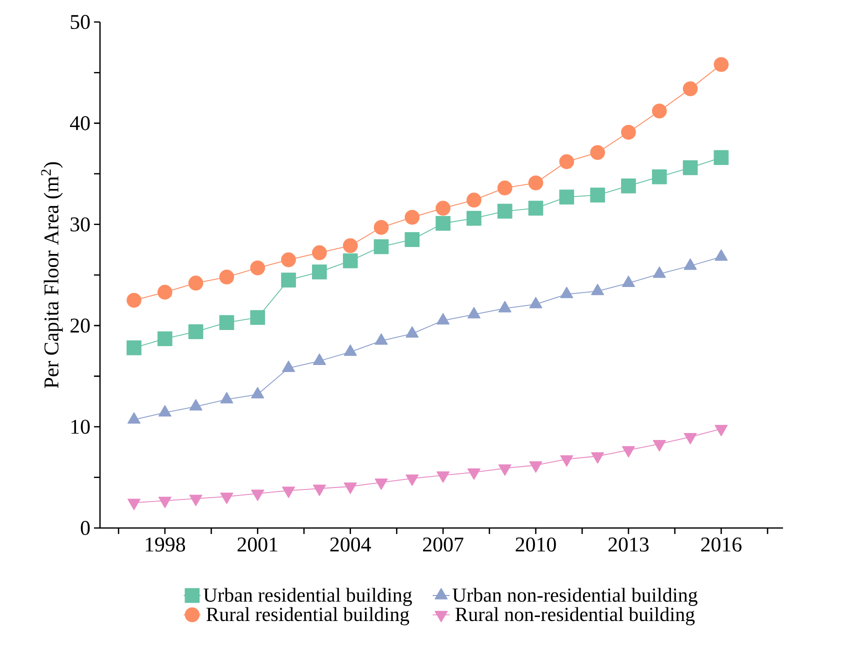 This screenshot has height=655, width=859. Describe the element at coordinates (52, 275) in the screenshot. I see `y-axis-title: Per Capita Floor Area (m$^{2}$)` at that location.